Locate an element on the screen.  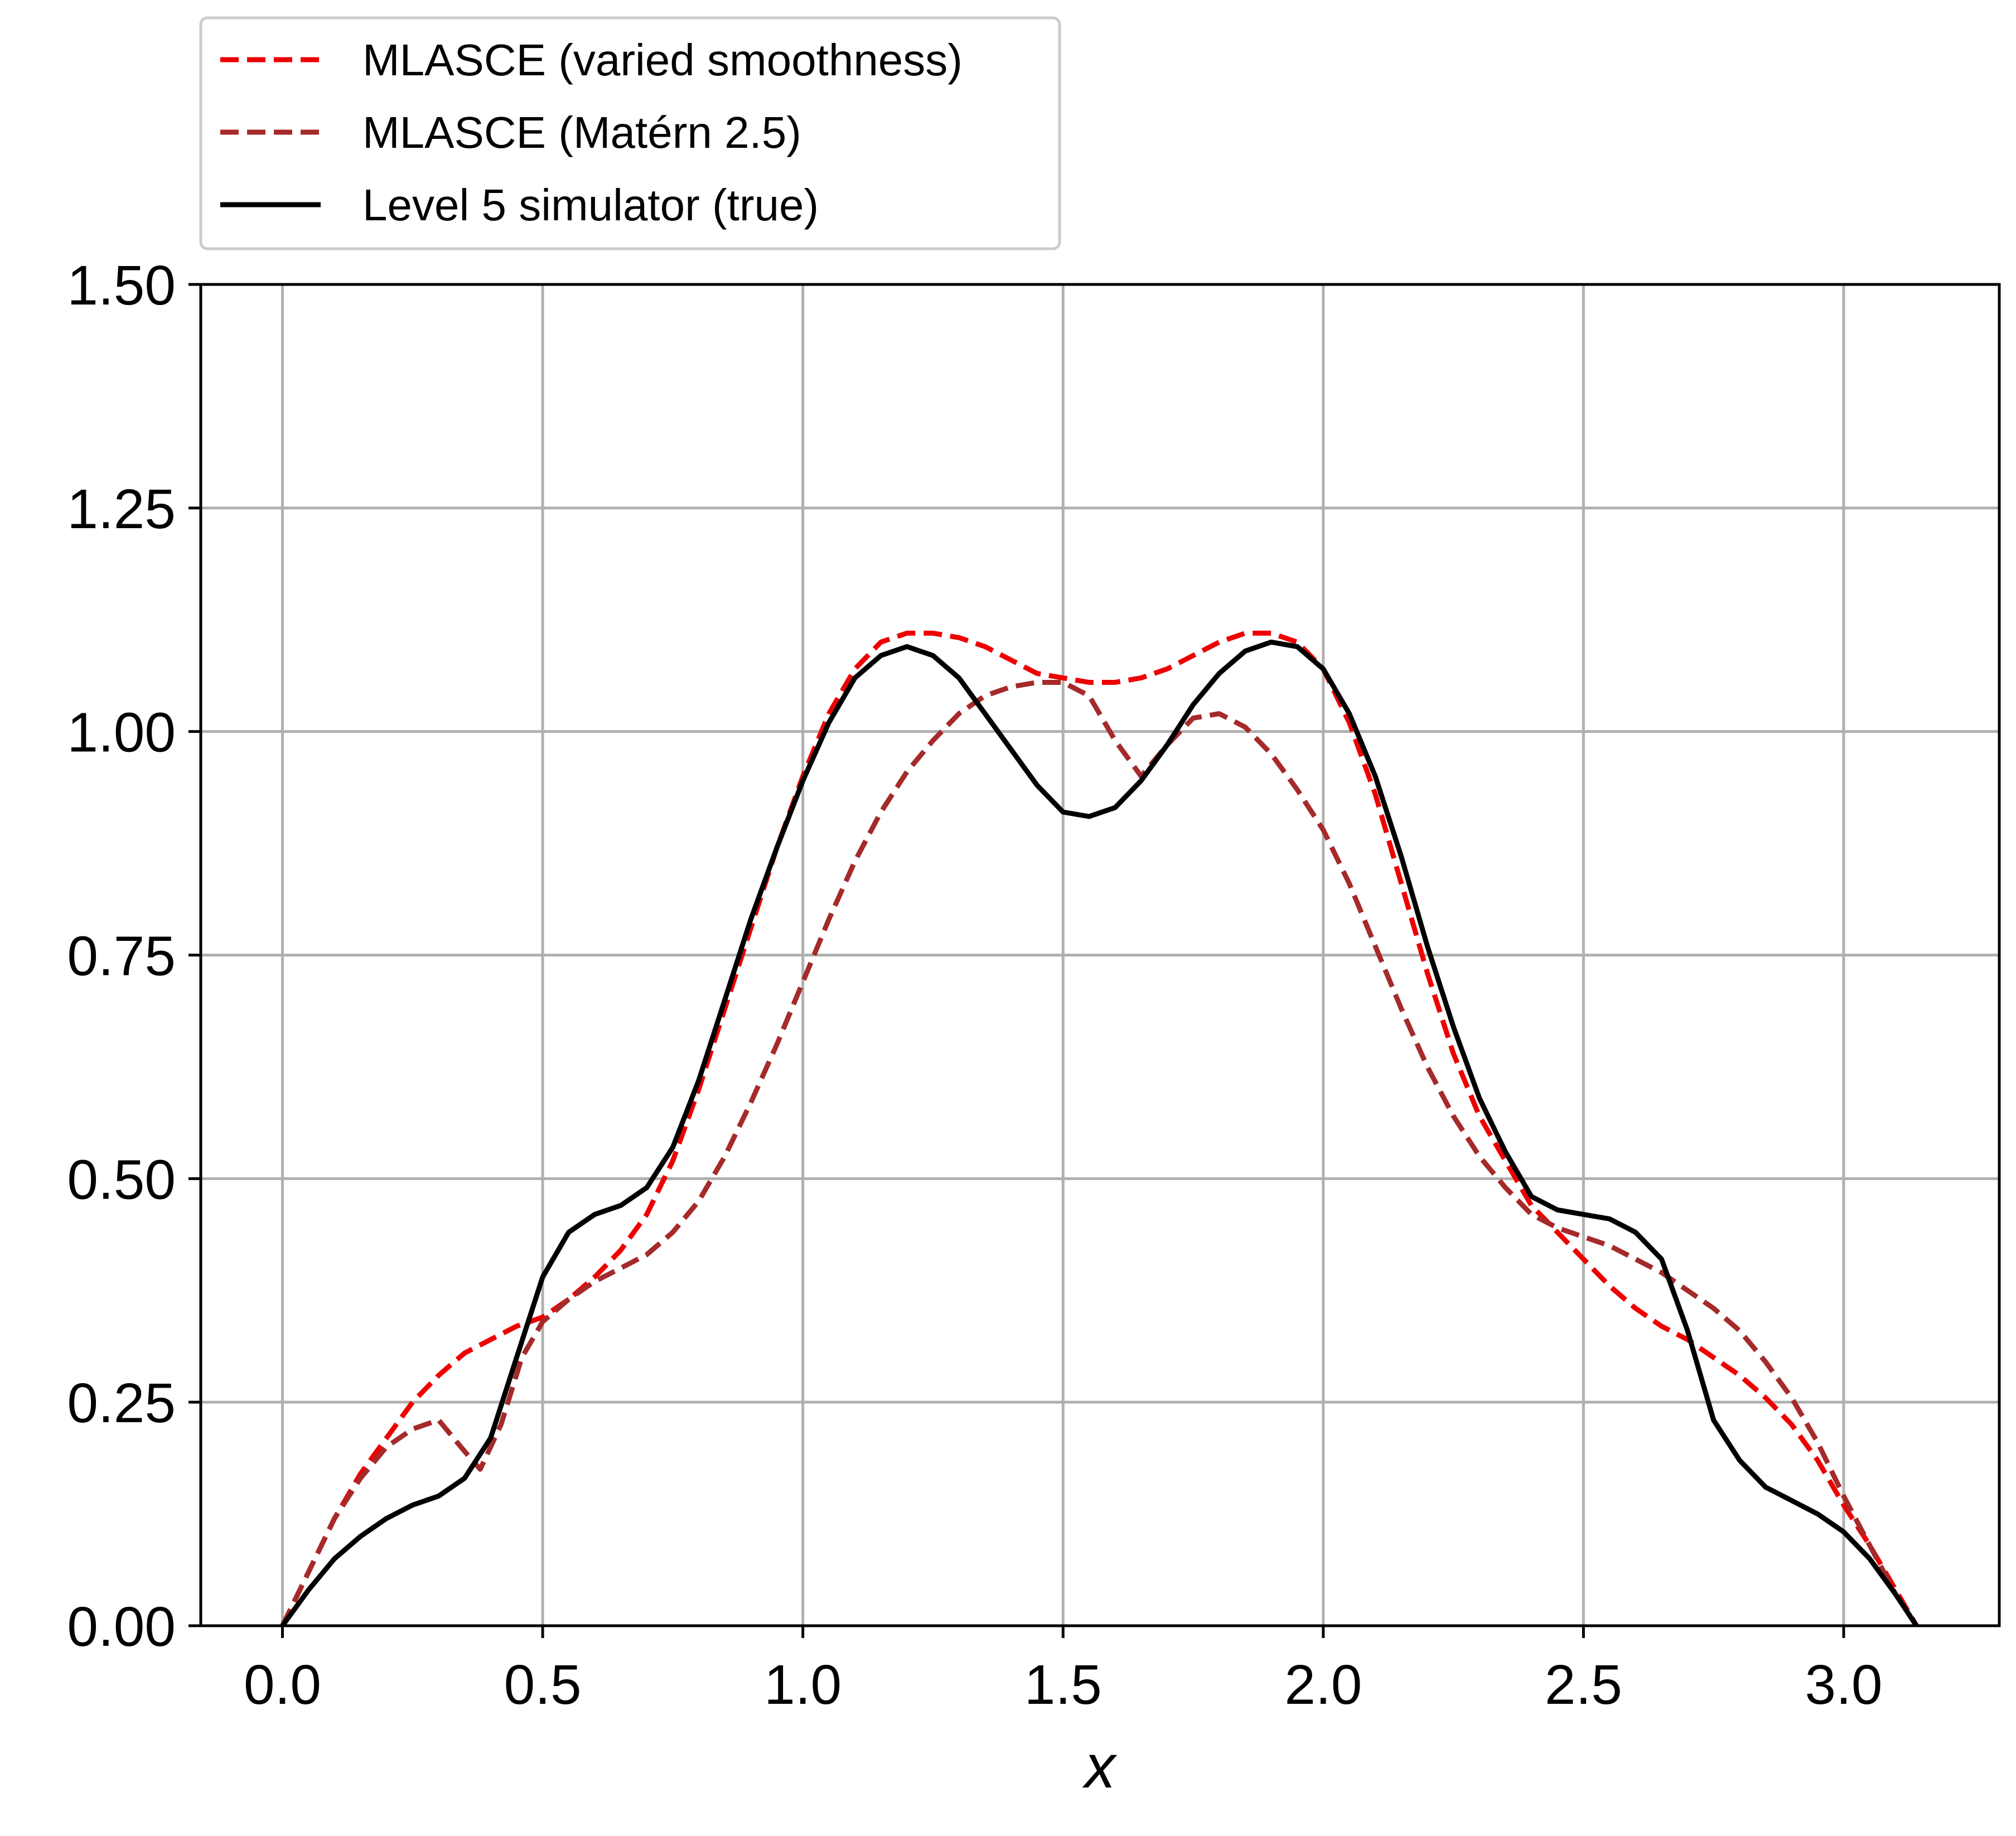
y-tick-label: 1.25 is located at coordinates (121, 509).